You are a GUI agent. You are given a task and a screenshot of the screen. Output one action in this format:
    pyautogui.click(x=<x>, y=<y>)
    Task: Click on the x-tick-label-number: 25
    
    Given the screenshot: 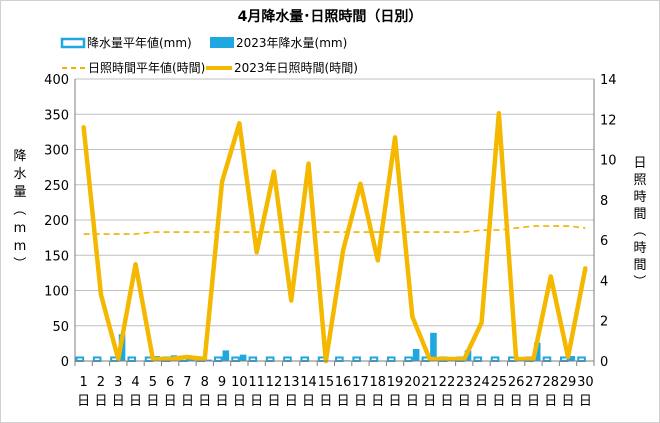 What is the action you would take?
    pyautogui.click(x=499, y=382)
    